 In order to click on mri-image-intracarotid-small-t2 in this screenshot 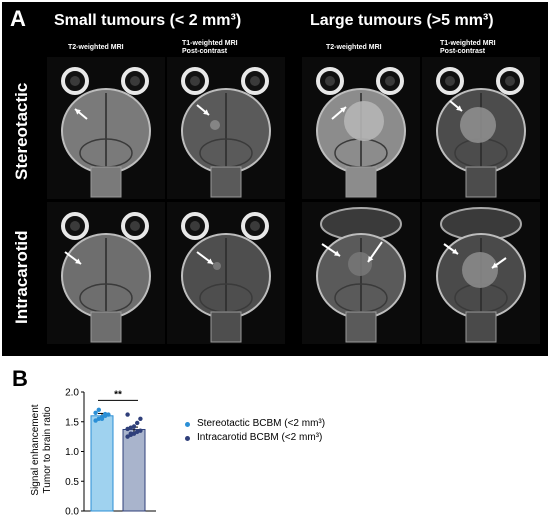, I will do `click(106, 273)`.